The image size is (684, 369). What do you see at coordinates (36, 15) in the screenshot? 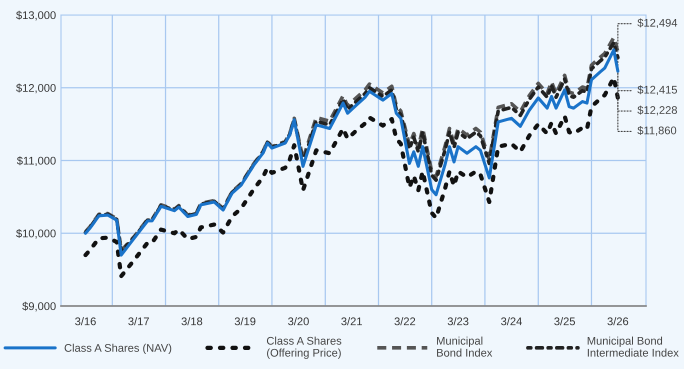
I see `y-tick-label: $13,000` at bounding box center [36, 15].